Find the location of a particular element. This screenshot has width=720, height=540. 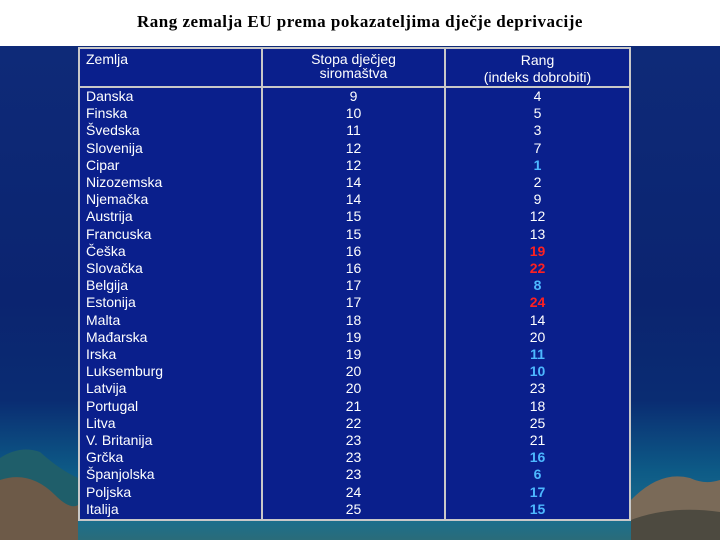

country-cell: Luksemburg is located at coordinates (125, 371).